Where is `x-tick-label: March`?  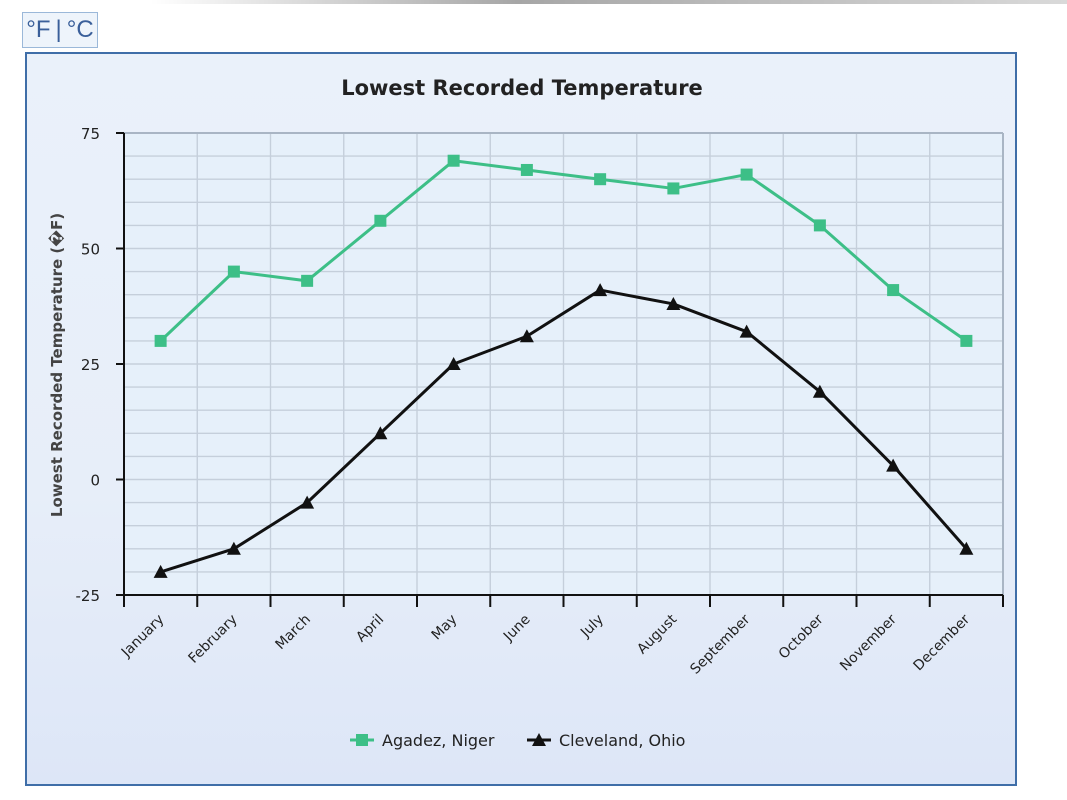
x-tick-label: March is located at coordinates (292, 632).